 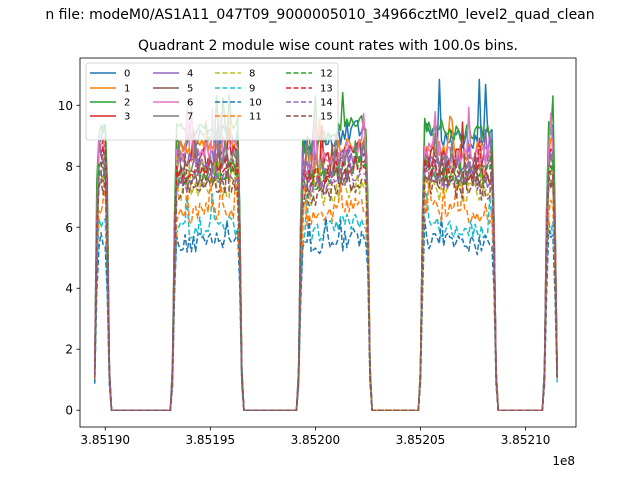 What do you see at coordinates (69, 411) in the screenshot?
I see `y-tick-label: 0` at bounding box center [69, 411].